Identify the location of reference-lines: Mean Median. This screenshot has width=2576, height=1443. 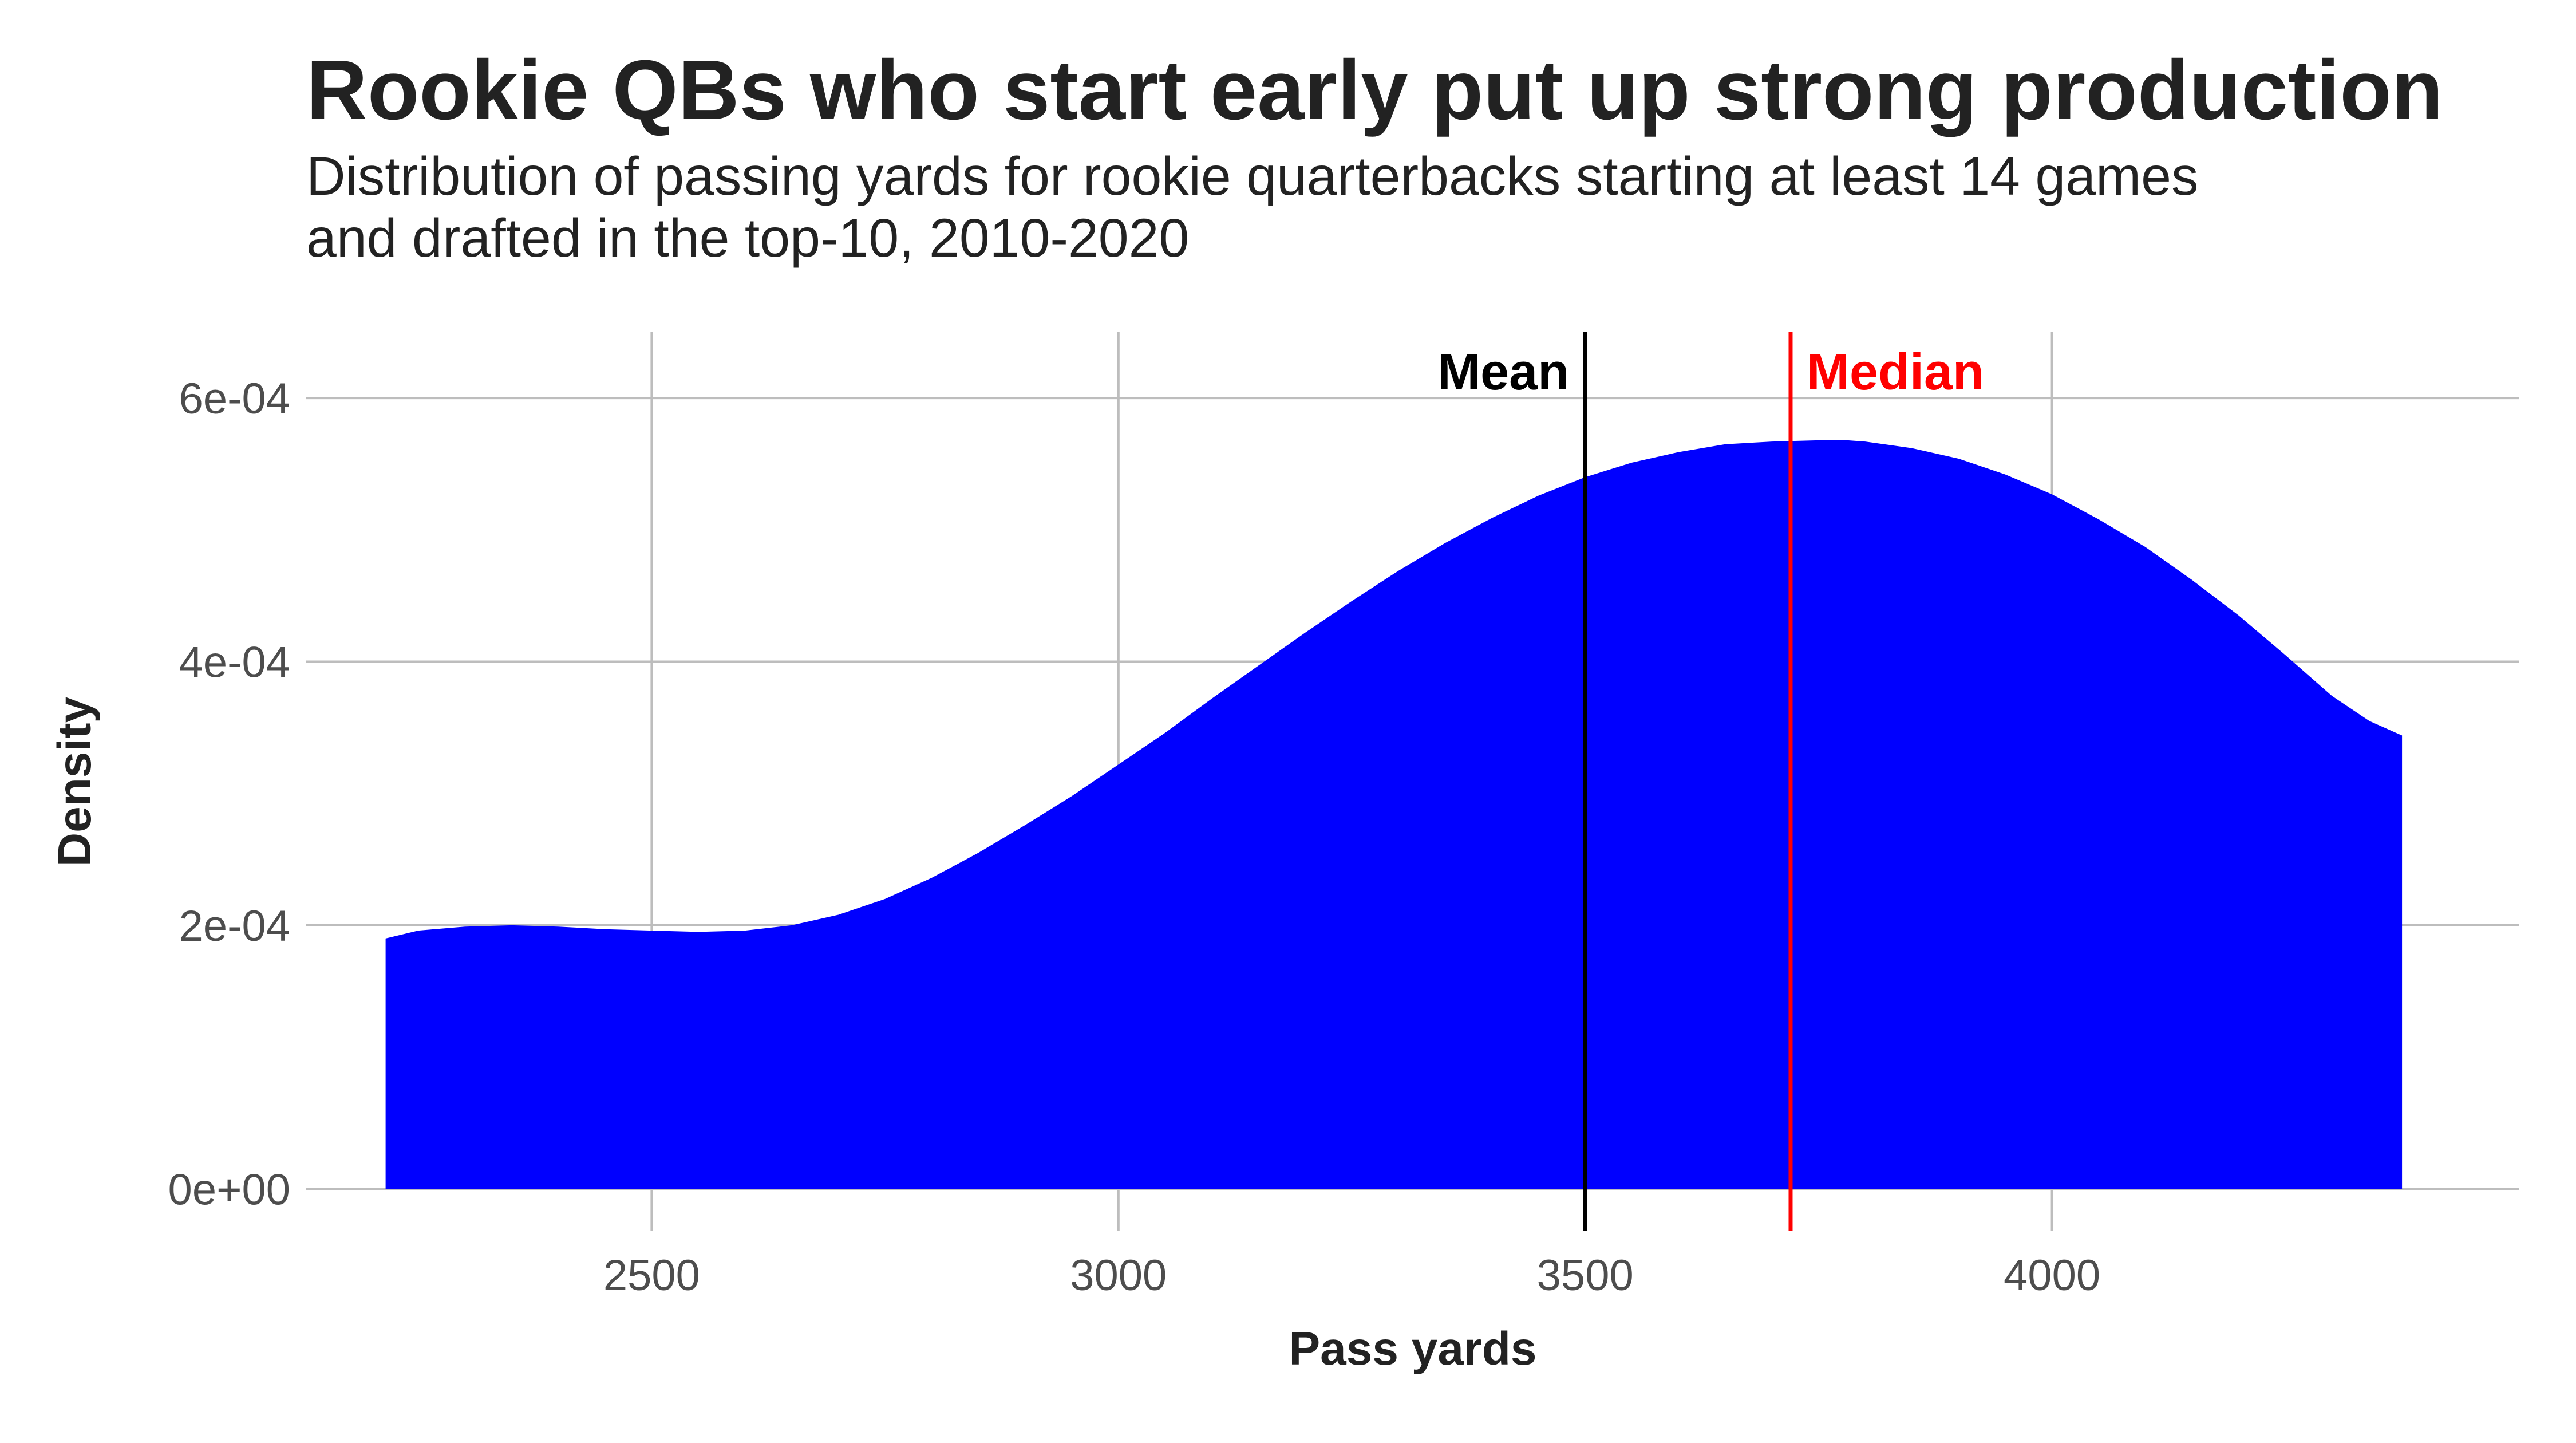
(1710, 781).